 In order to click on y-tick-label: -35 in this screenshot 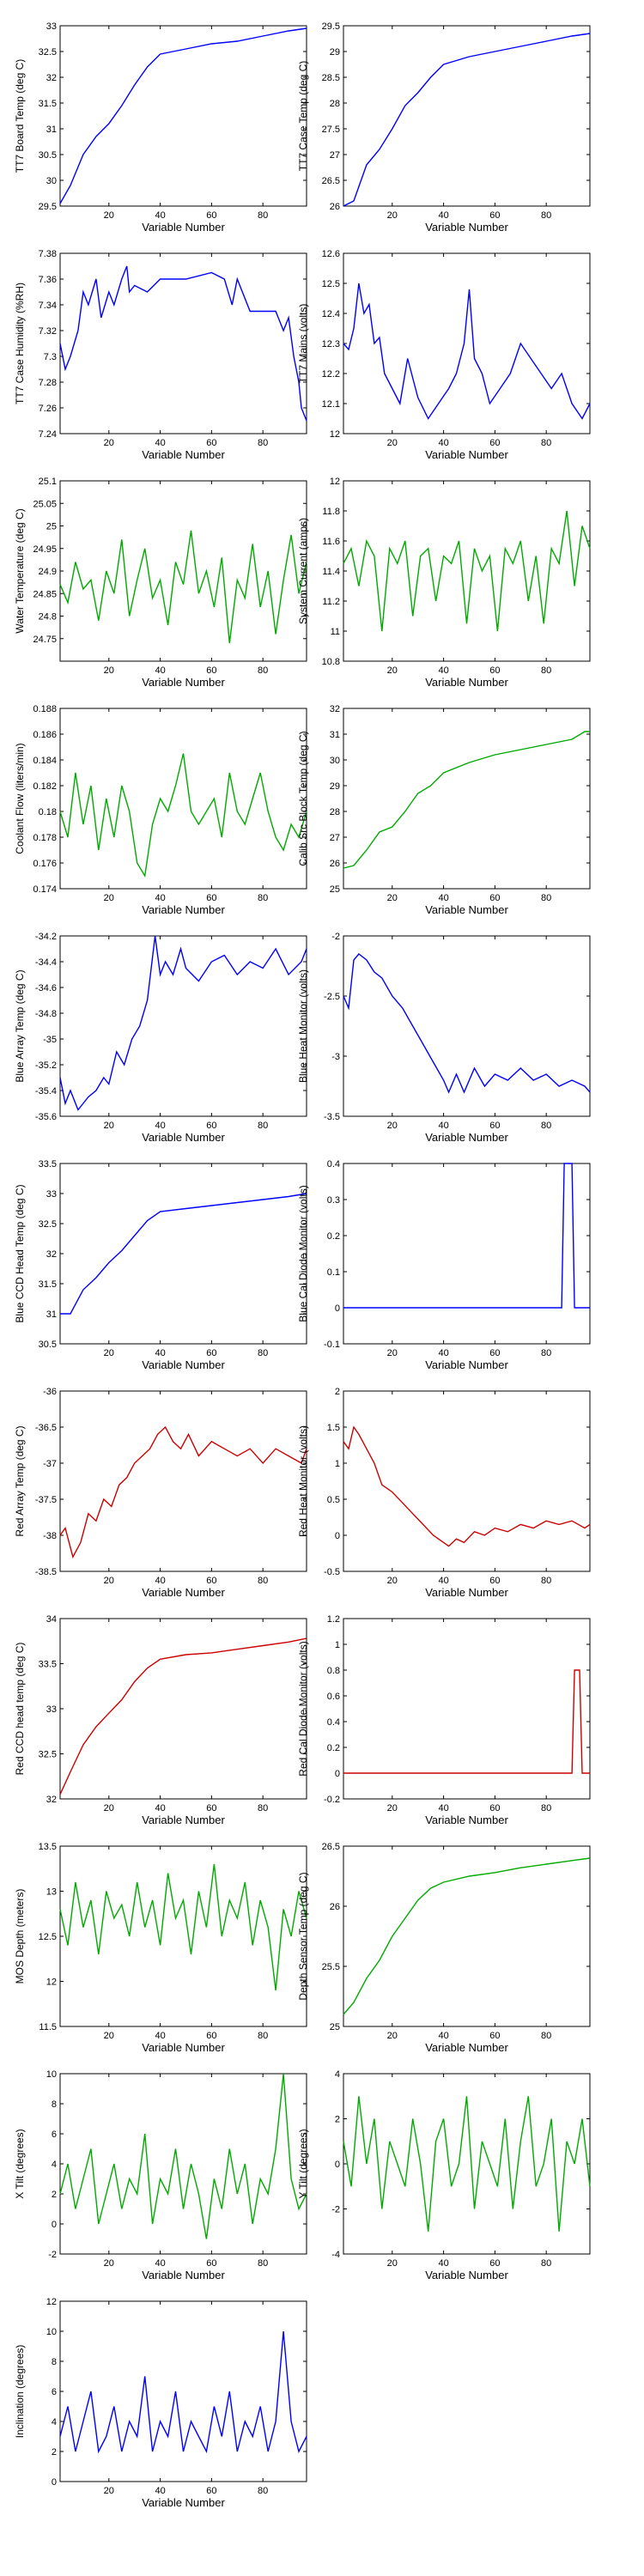, I will do `click(50, 1040)`.